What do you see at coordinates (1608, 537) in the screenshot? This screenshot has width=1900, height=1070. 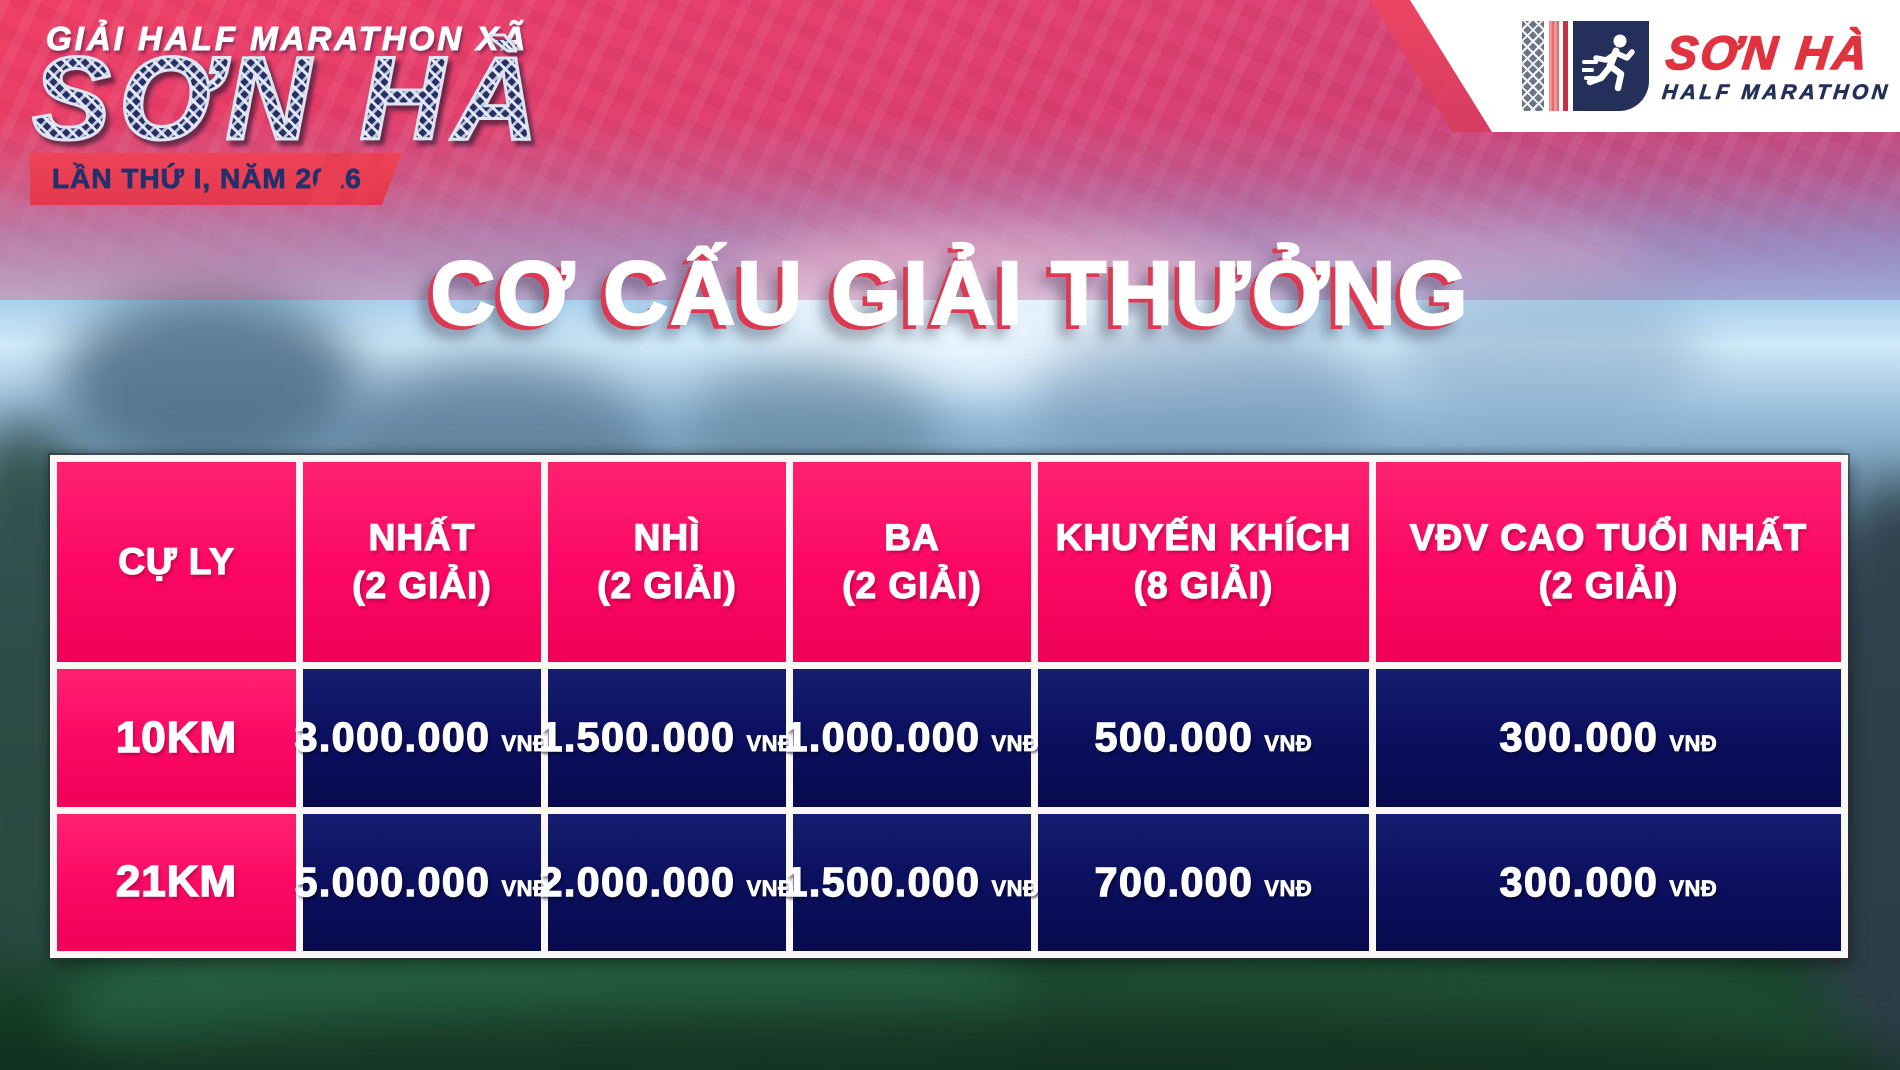 I see `header-label: VĐV CAO TUỔI NHẤT` at bounding box center [1608, 537].